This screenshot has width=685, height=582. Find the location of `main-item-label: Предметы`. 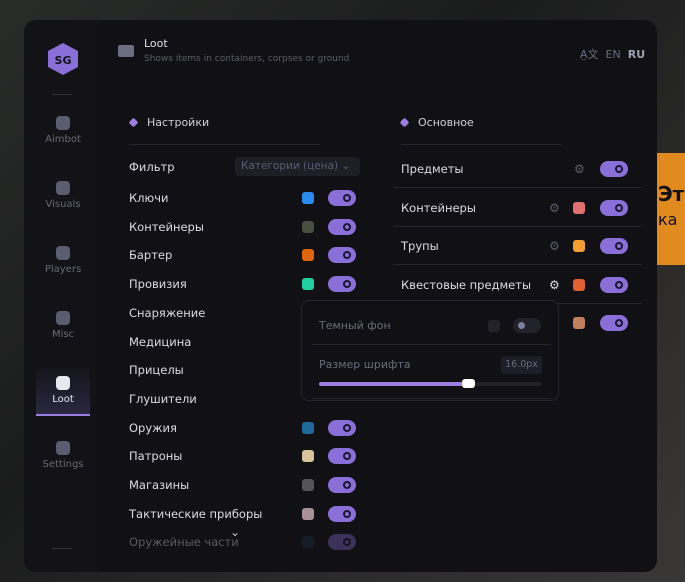

main-item-label: Предметы is located at coordinates (432, 169).